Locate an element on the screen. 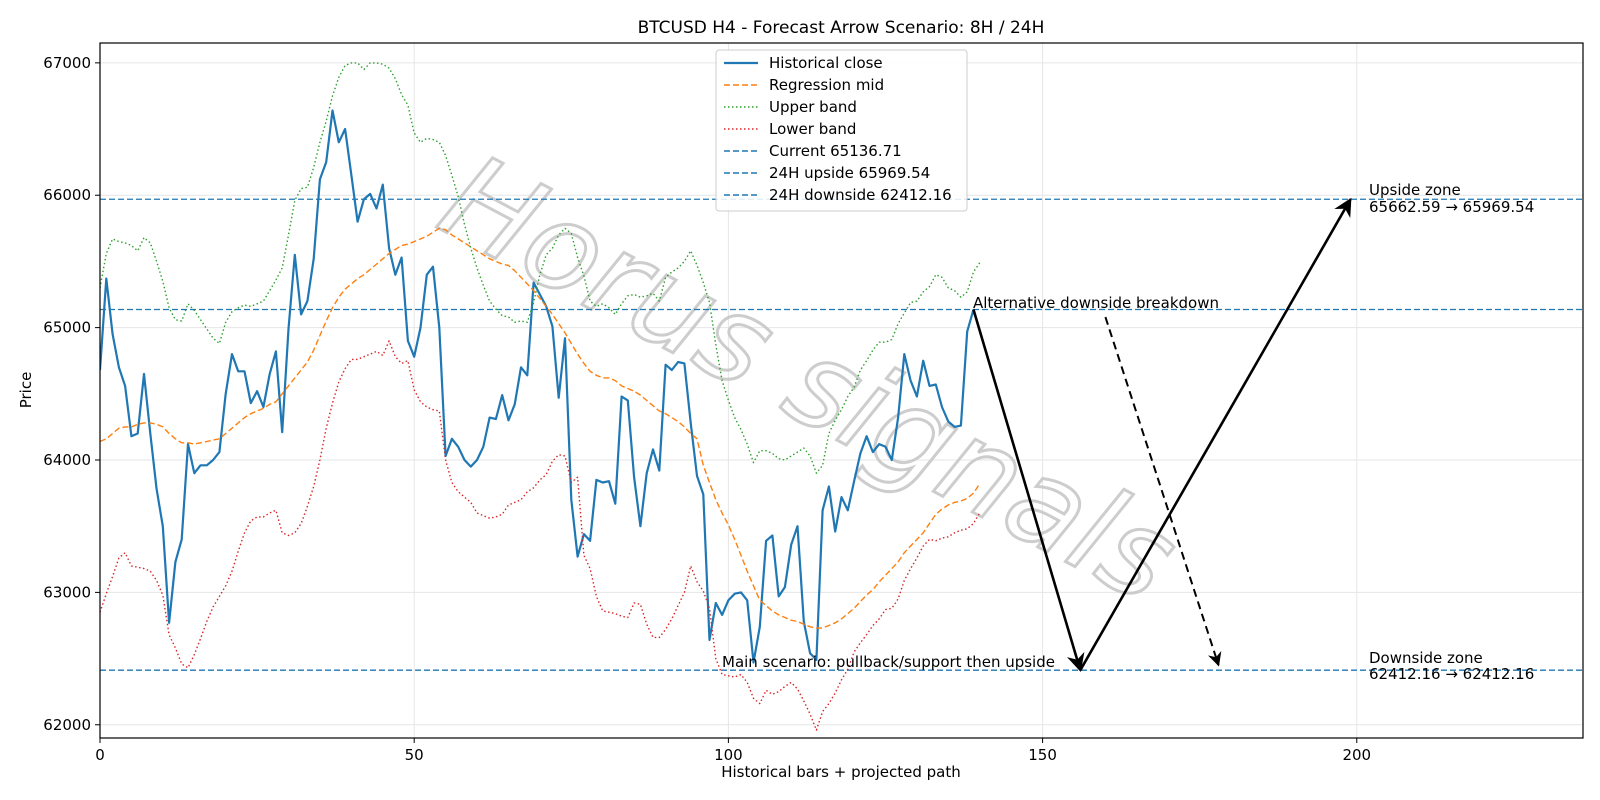  y-tick-label: 65000 is located at coordinates (67, 328).